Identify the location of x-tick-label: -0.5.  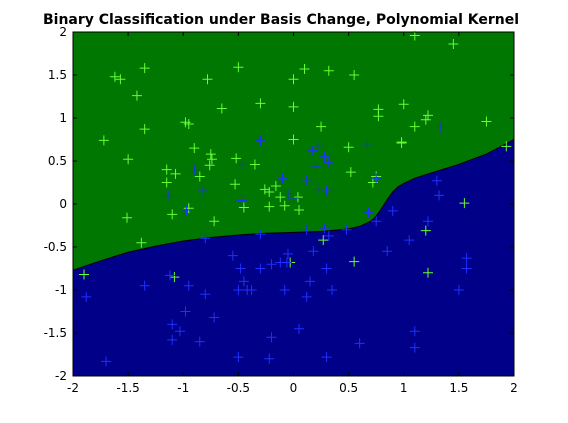
(238, 388).